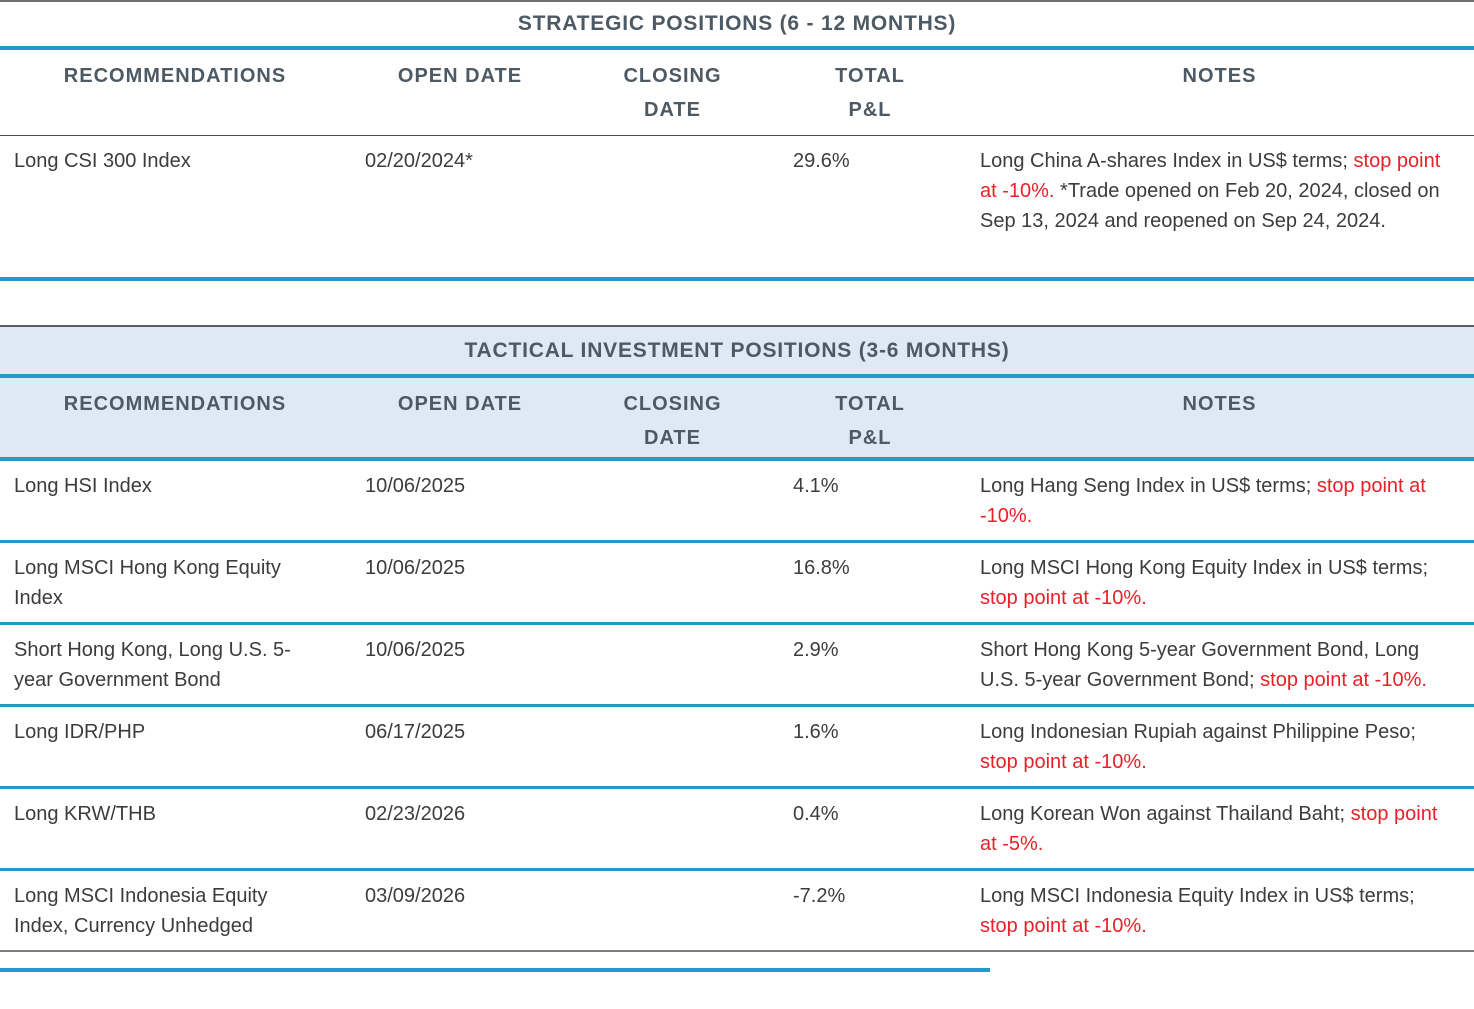 The height and width of the screenshot is (1009, 1474). I want to click on total-pl-cell: 4.1%, so click(816, 486).